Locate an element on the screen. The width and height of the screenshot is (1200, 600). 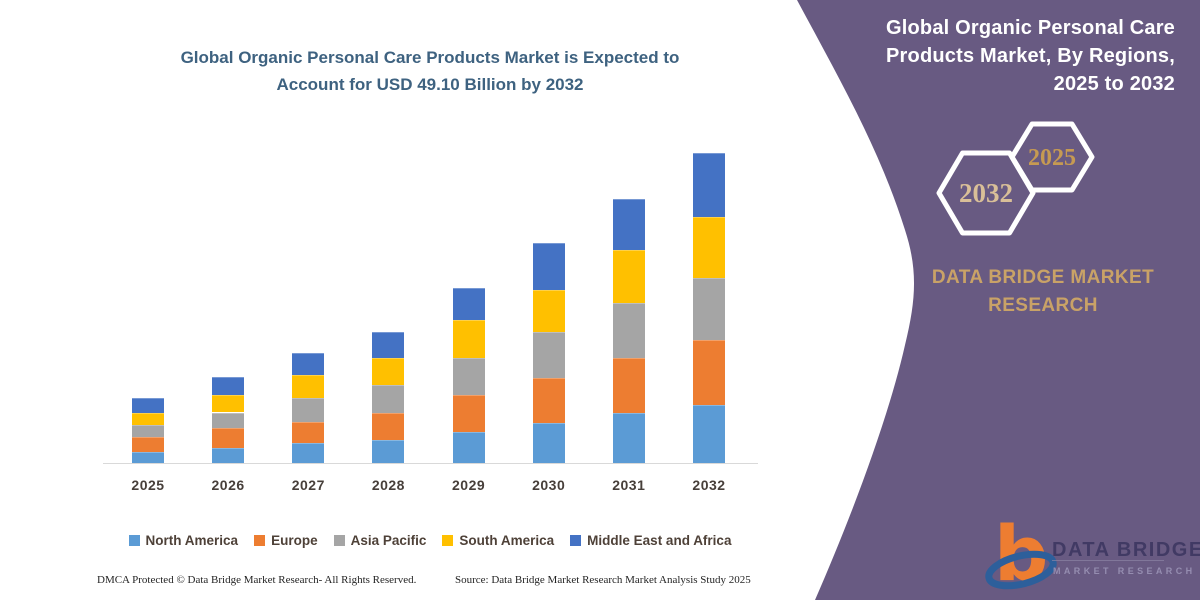
bar-segment-2031-south-america is located at coordinates (628, 277).